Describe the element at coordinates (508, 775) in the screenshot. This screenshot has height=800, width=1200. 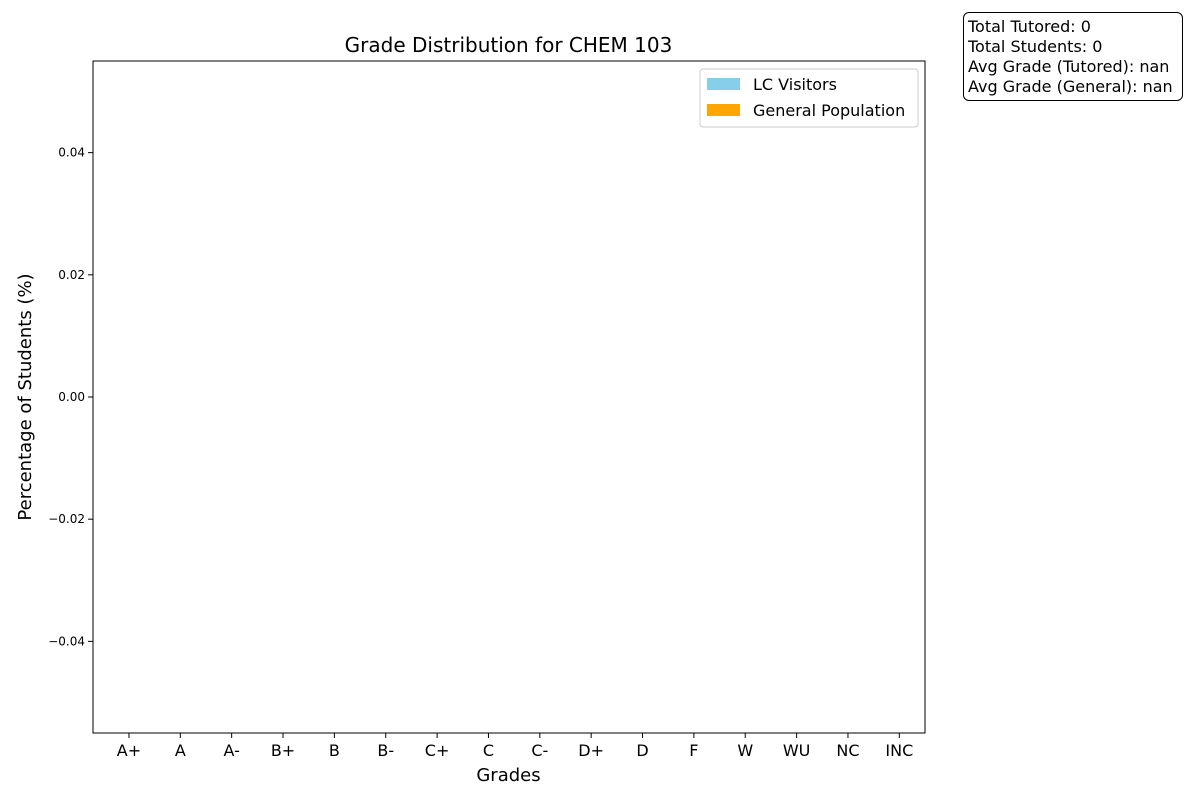
I see `x-axis-label: Grades` at that location.